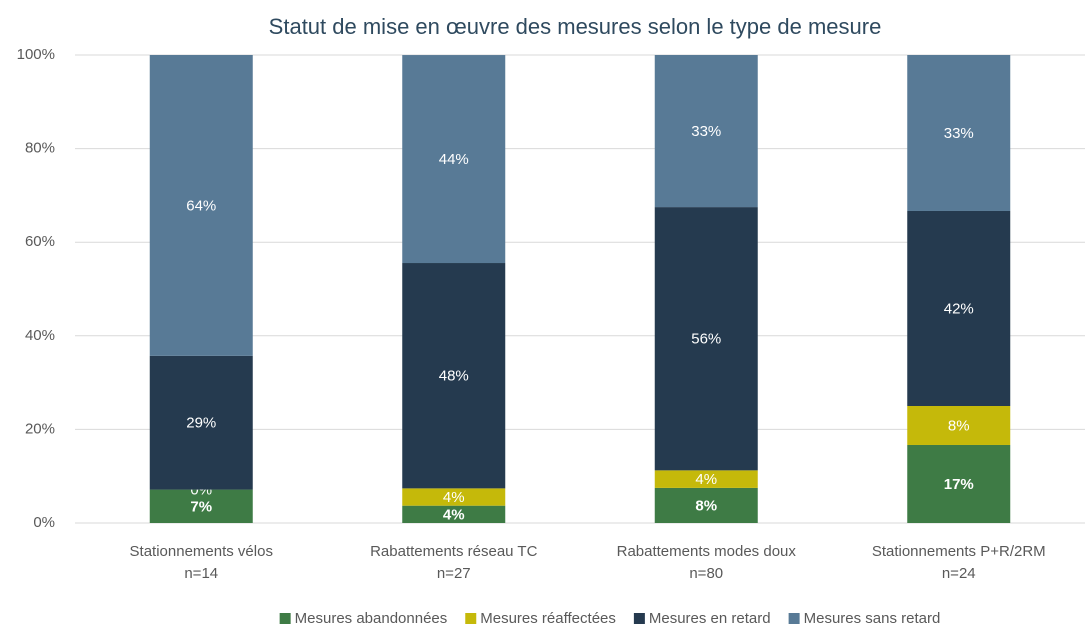 The image size is (1092, 626). What do you see at coordinates (959, 551) in the screenshot?
I see `x-tick-label: Stationnements P+R/2RM` at bounding box center [959, 551].